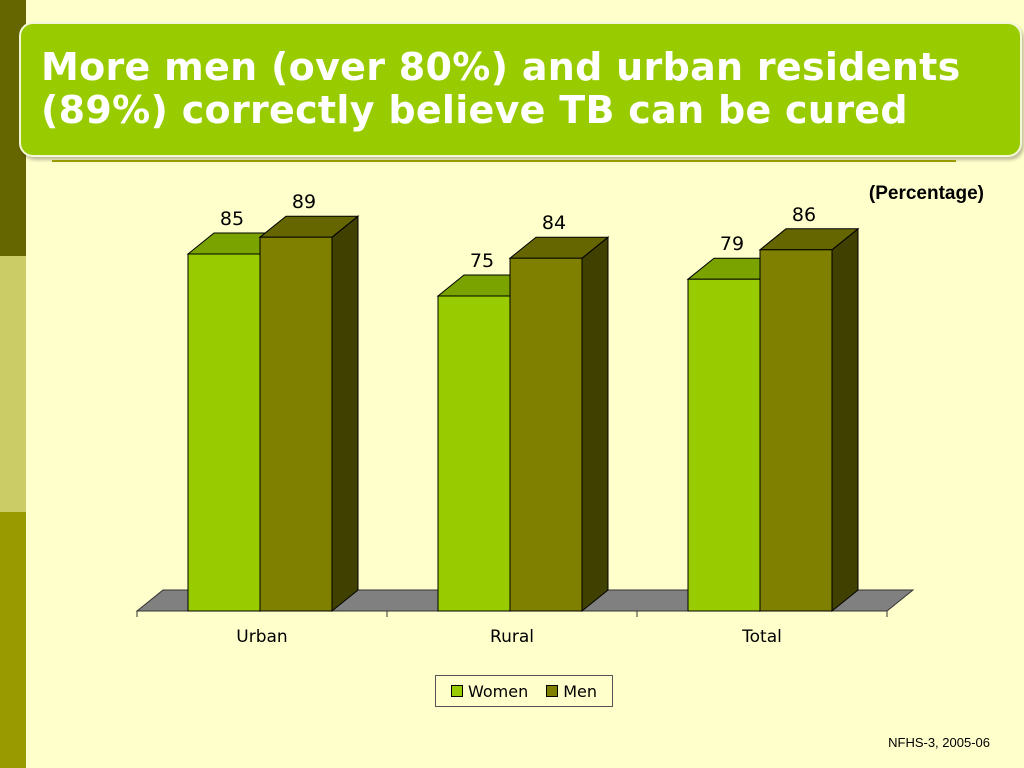 This screenshot has width=1024, height=768. Describe the element at coordinates (595, 424) in the screenshot. I see `bar-side-men-rural` at that location.